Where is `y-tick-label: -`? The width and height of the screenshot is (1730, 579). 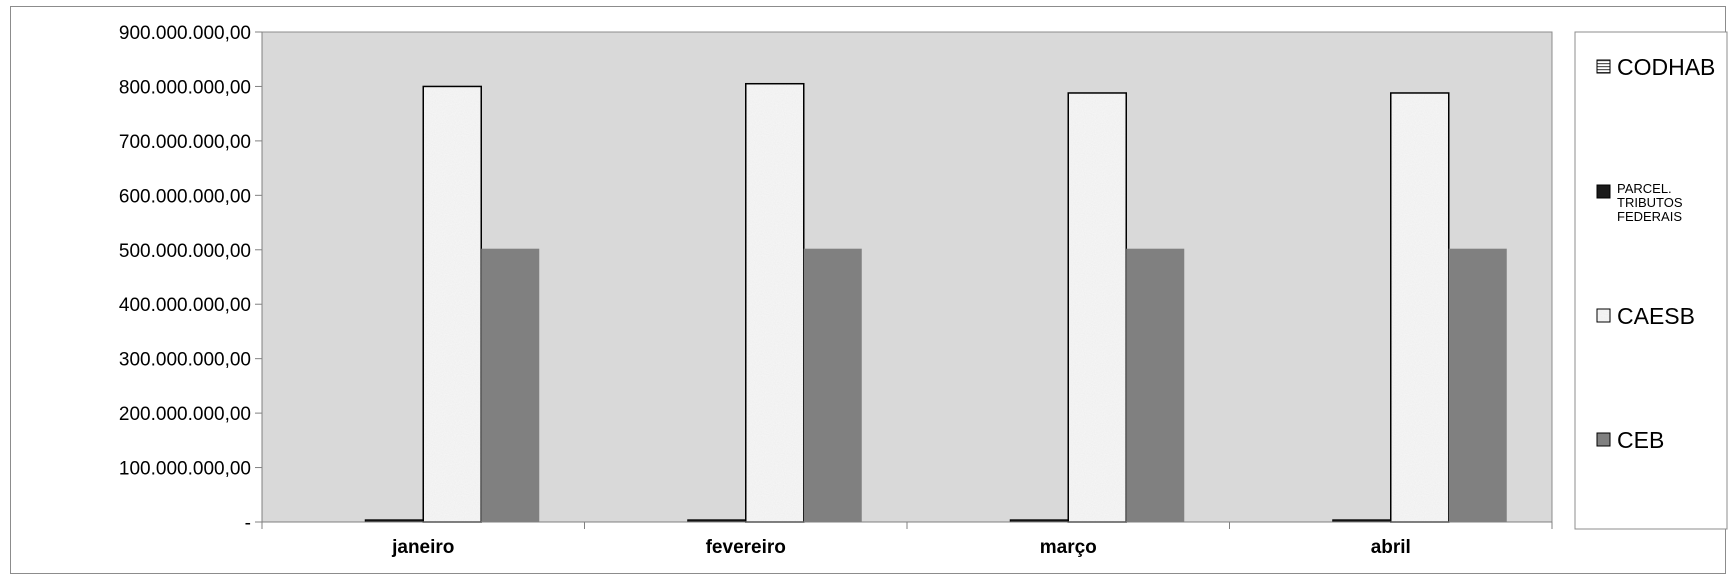 y-tick-label: - is located at coordinates (248, 523).